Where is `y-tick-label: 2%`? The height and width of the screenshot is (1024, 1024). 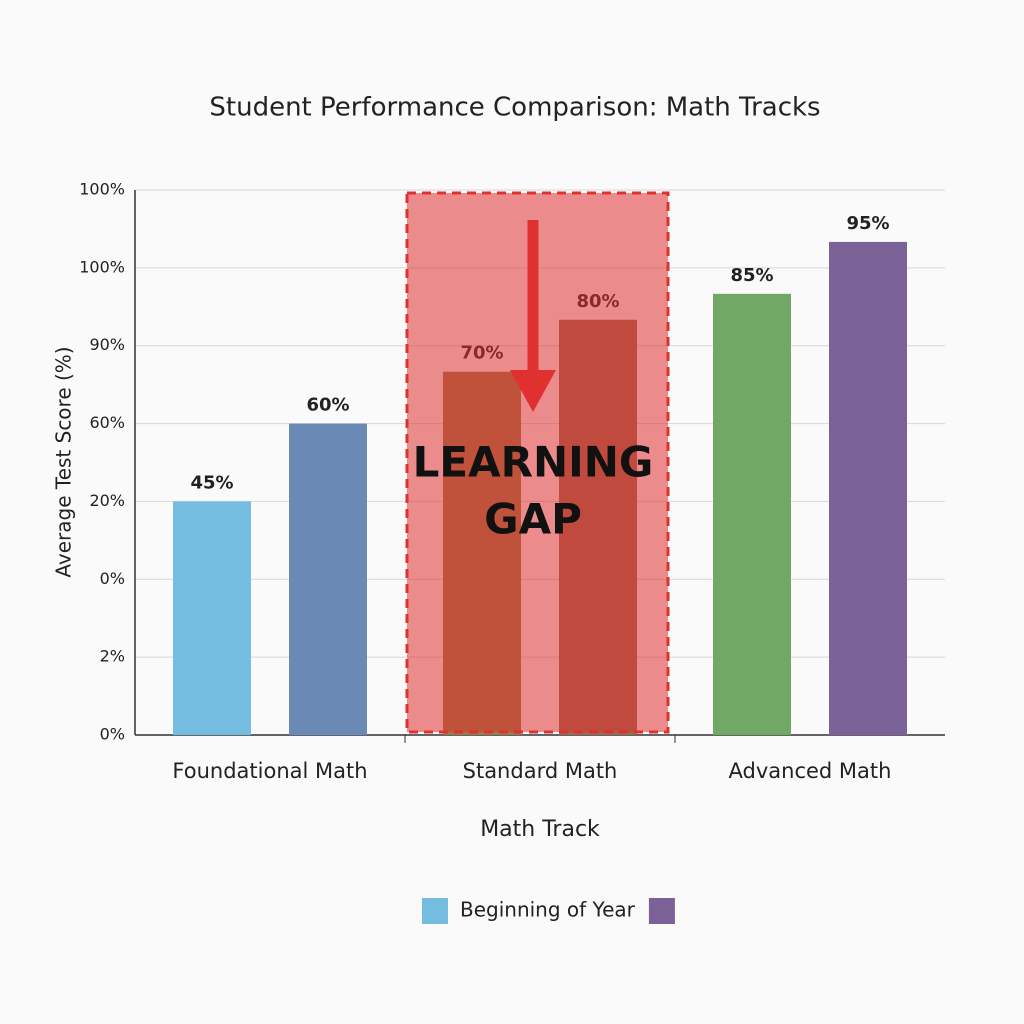
y-tick-label: 2% is located at coordinates (112, 656).